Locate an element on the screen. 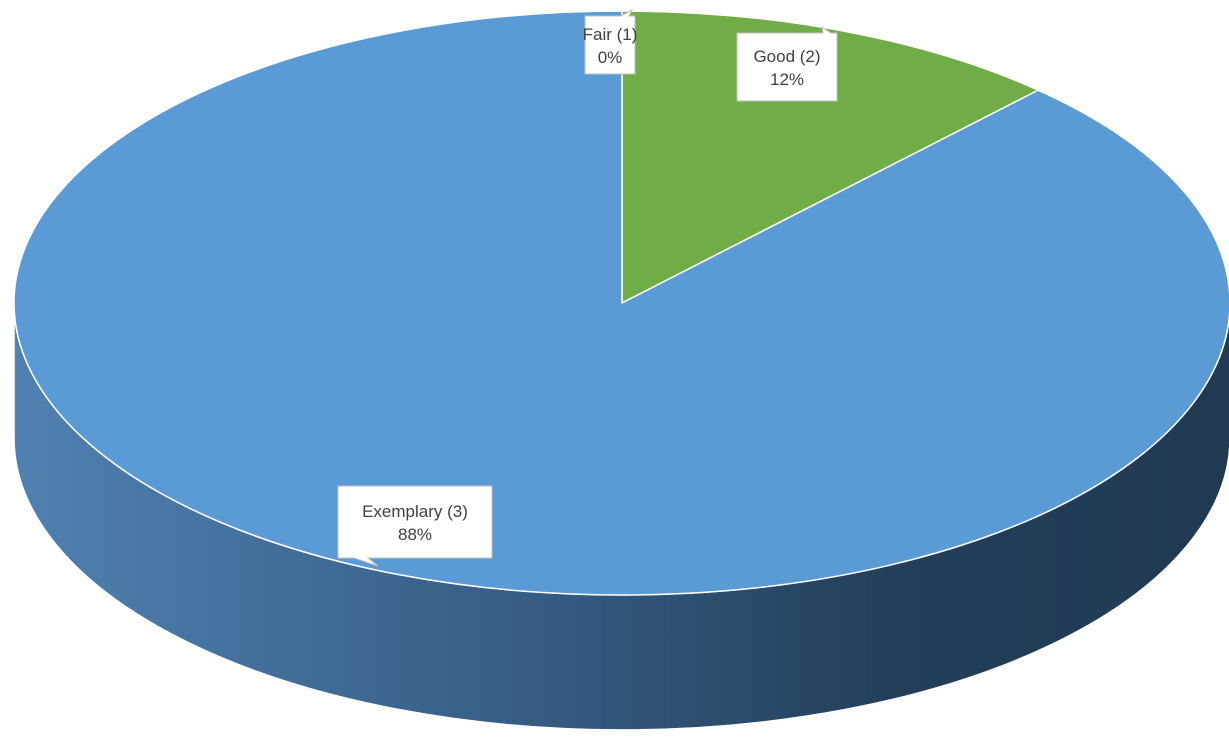  data-label-percent: 12% is located at coordinates (787, 79).